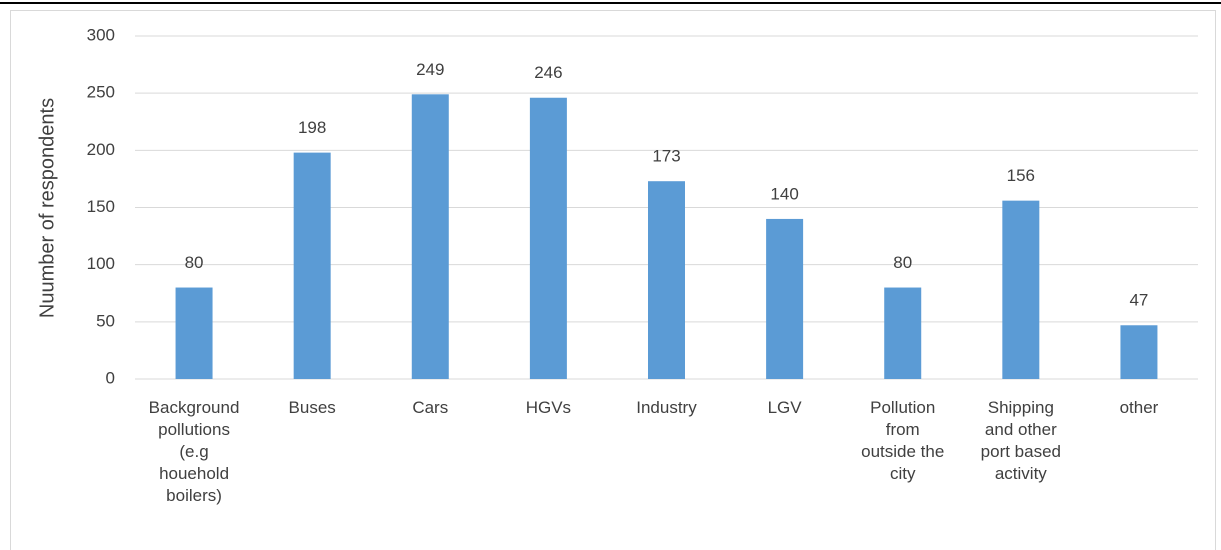 Image resolution: width=1221 pixels, height=550 pixels. I want to click on x-tick-label: Cars, so click(430, 407).